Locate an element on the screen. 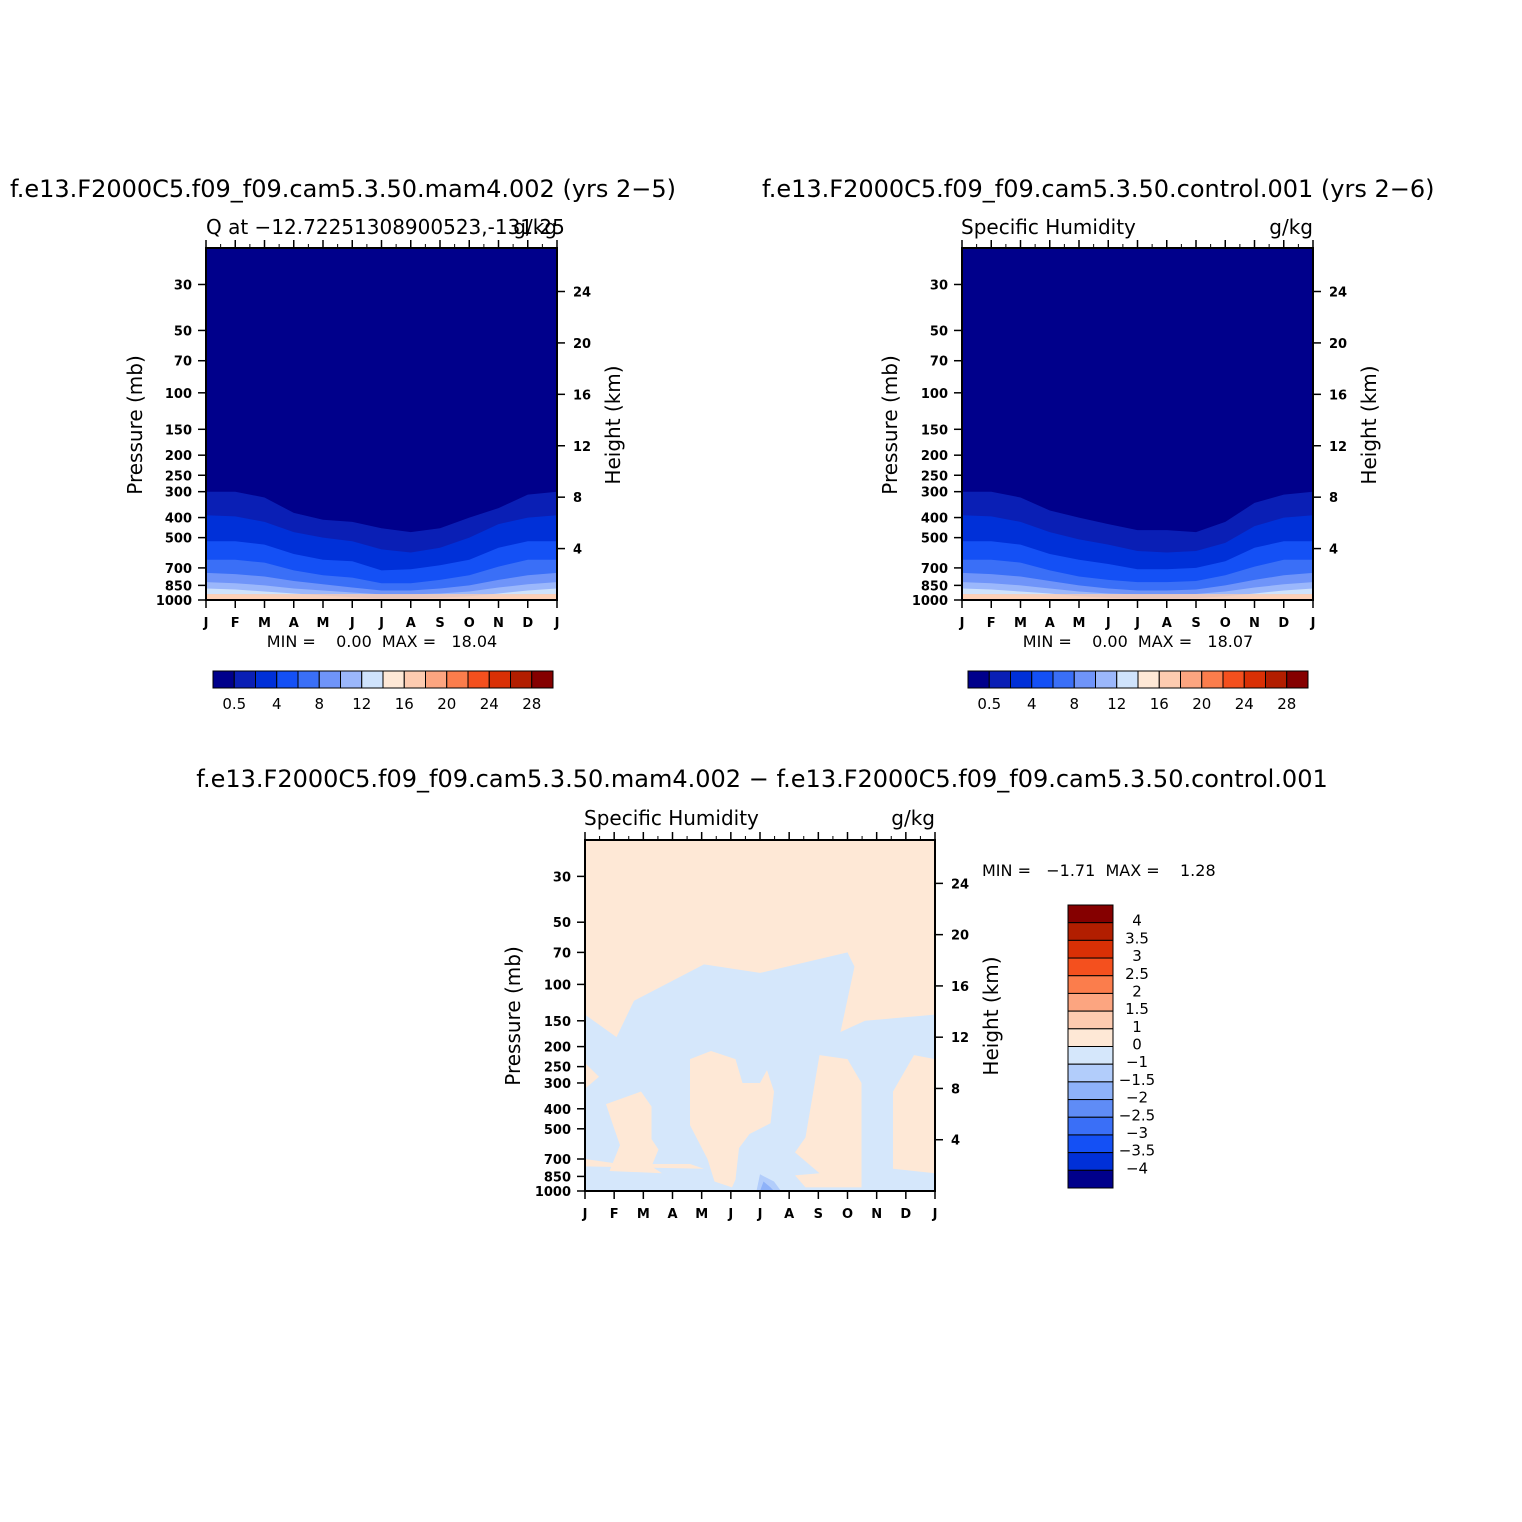 The width and height of the screenshot is (1522, 1522). left-cbar-label: 8 is located at coordinates (319, 704).